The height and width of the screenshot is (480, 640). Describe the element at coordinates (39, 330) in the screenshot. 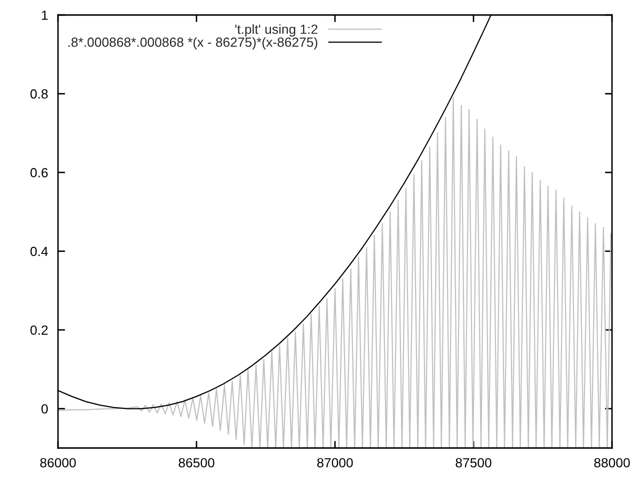

I see `y-tick-label: 0.2` at that location.